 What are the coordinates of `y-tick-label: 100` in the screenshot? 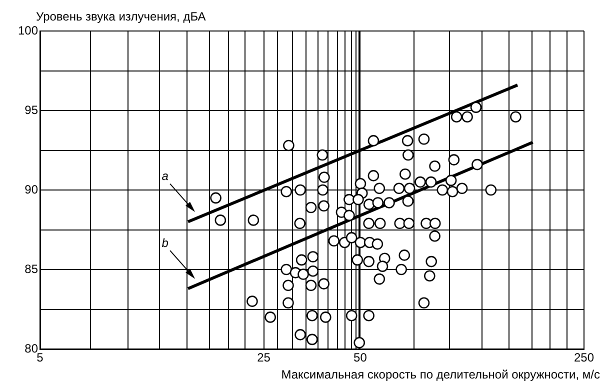 It's located at (28, 30).